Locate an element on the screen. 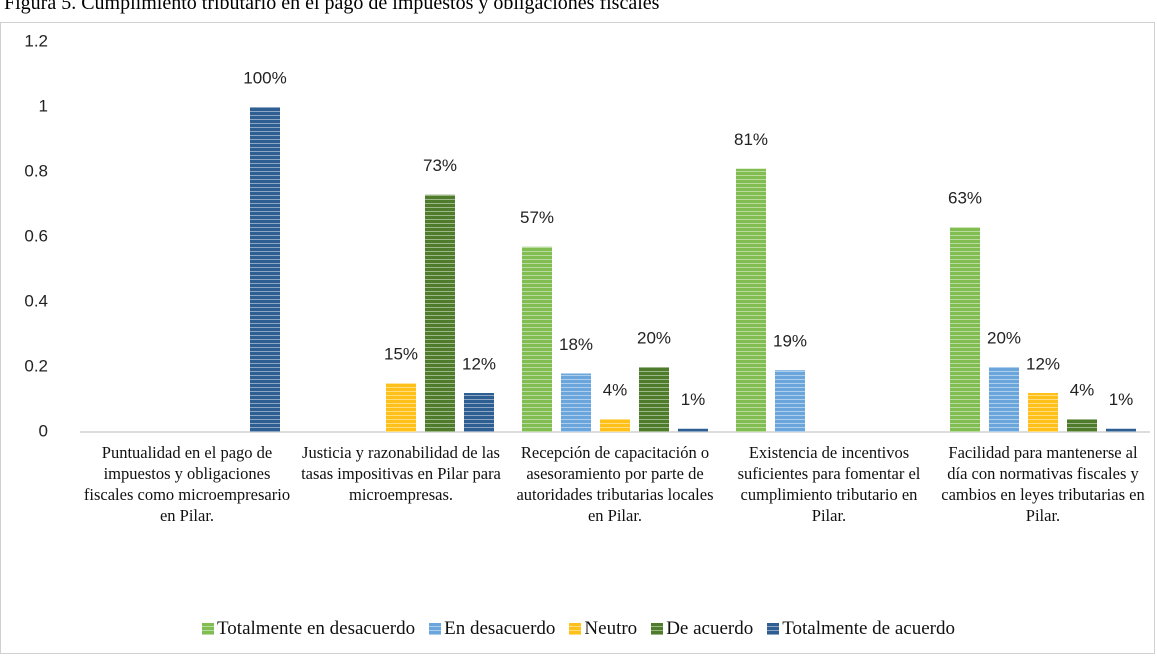 The height and width of the screenshot is (656, 1157). y-tick-label: 0.2 is located at coordinates (36, 365).